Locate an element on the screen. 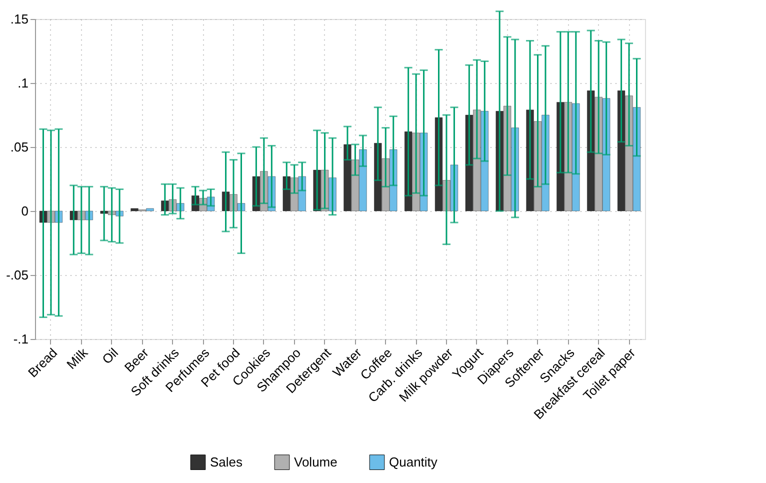  y-tick-label: .05 is located at coordinates (19, 147).